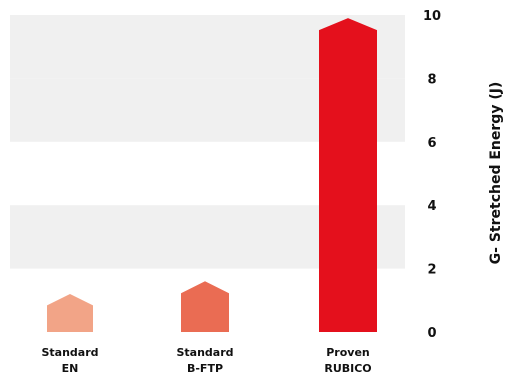 This screenshot has width=520, height=385. I want to click on y-tick-label: 0, so click(431, 333).